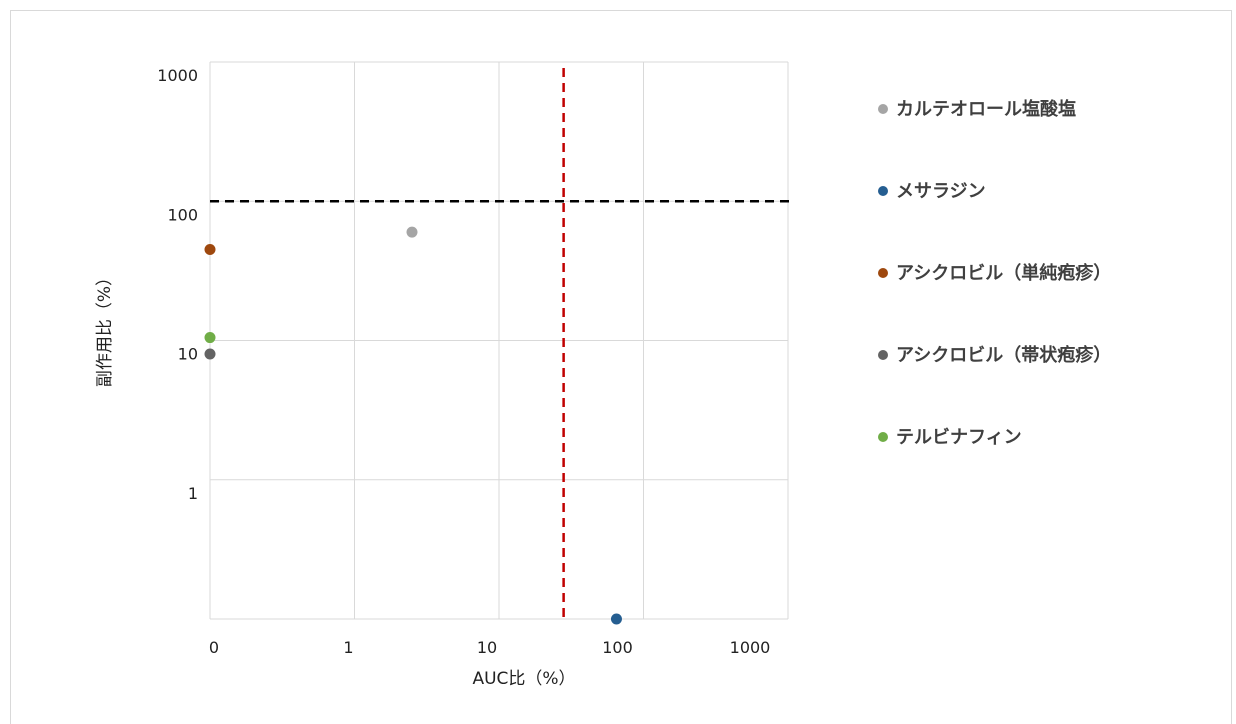  What do you see at coordinates (959, 437) in the screenshot?
I see `legend-label: テルビナフィン` at bounding box center [959, 437].